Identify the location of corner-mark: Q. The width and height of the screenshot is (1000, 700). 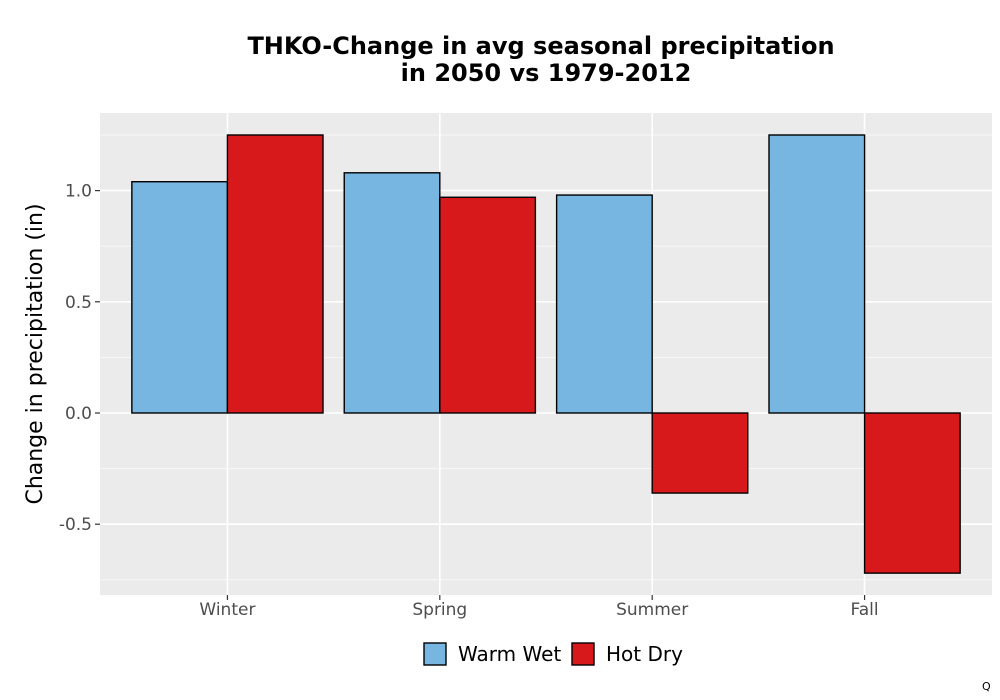
(986, 686).